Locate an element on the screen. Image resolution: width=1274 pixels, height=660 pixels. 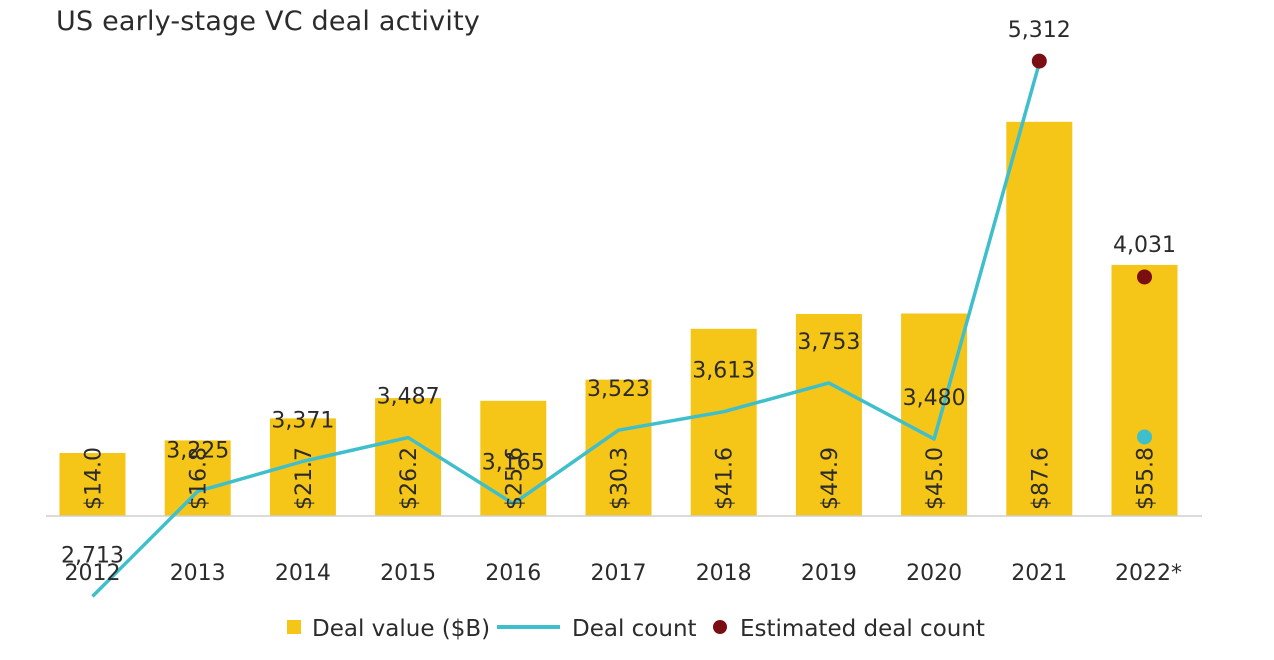
bar-value-label-2020: $45.0 is located at coordinates (935, 478).